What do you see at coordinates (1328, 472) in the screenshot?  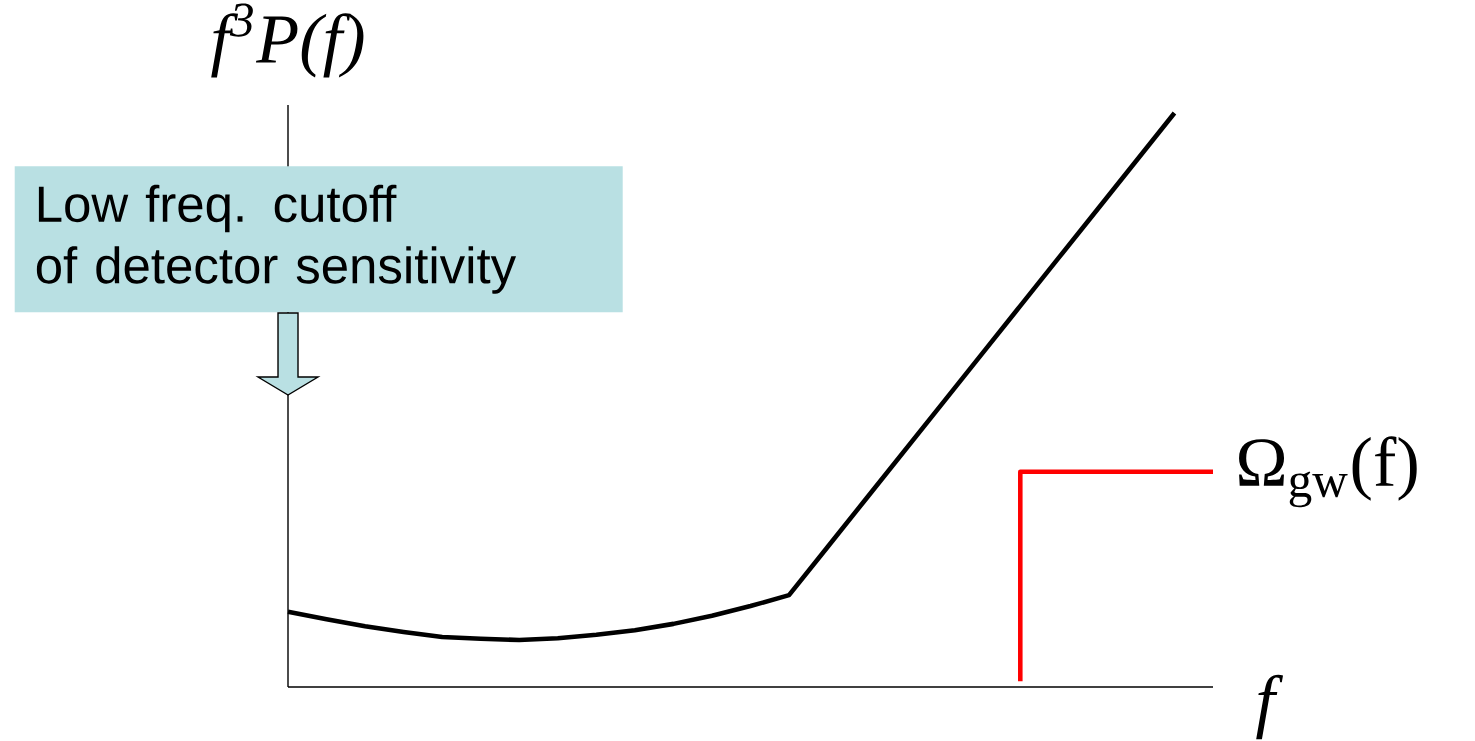 I see `series-label: Ω$_{gw}$(f)` at bounding box center [1328, 472].